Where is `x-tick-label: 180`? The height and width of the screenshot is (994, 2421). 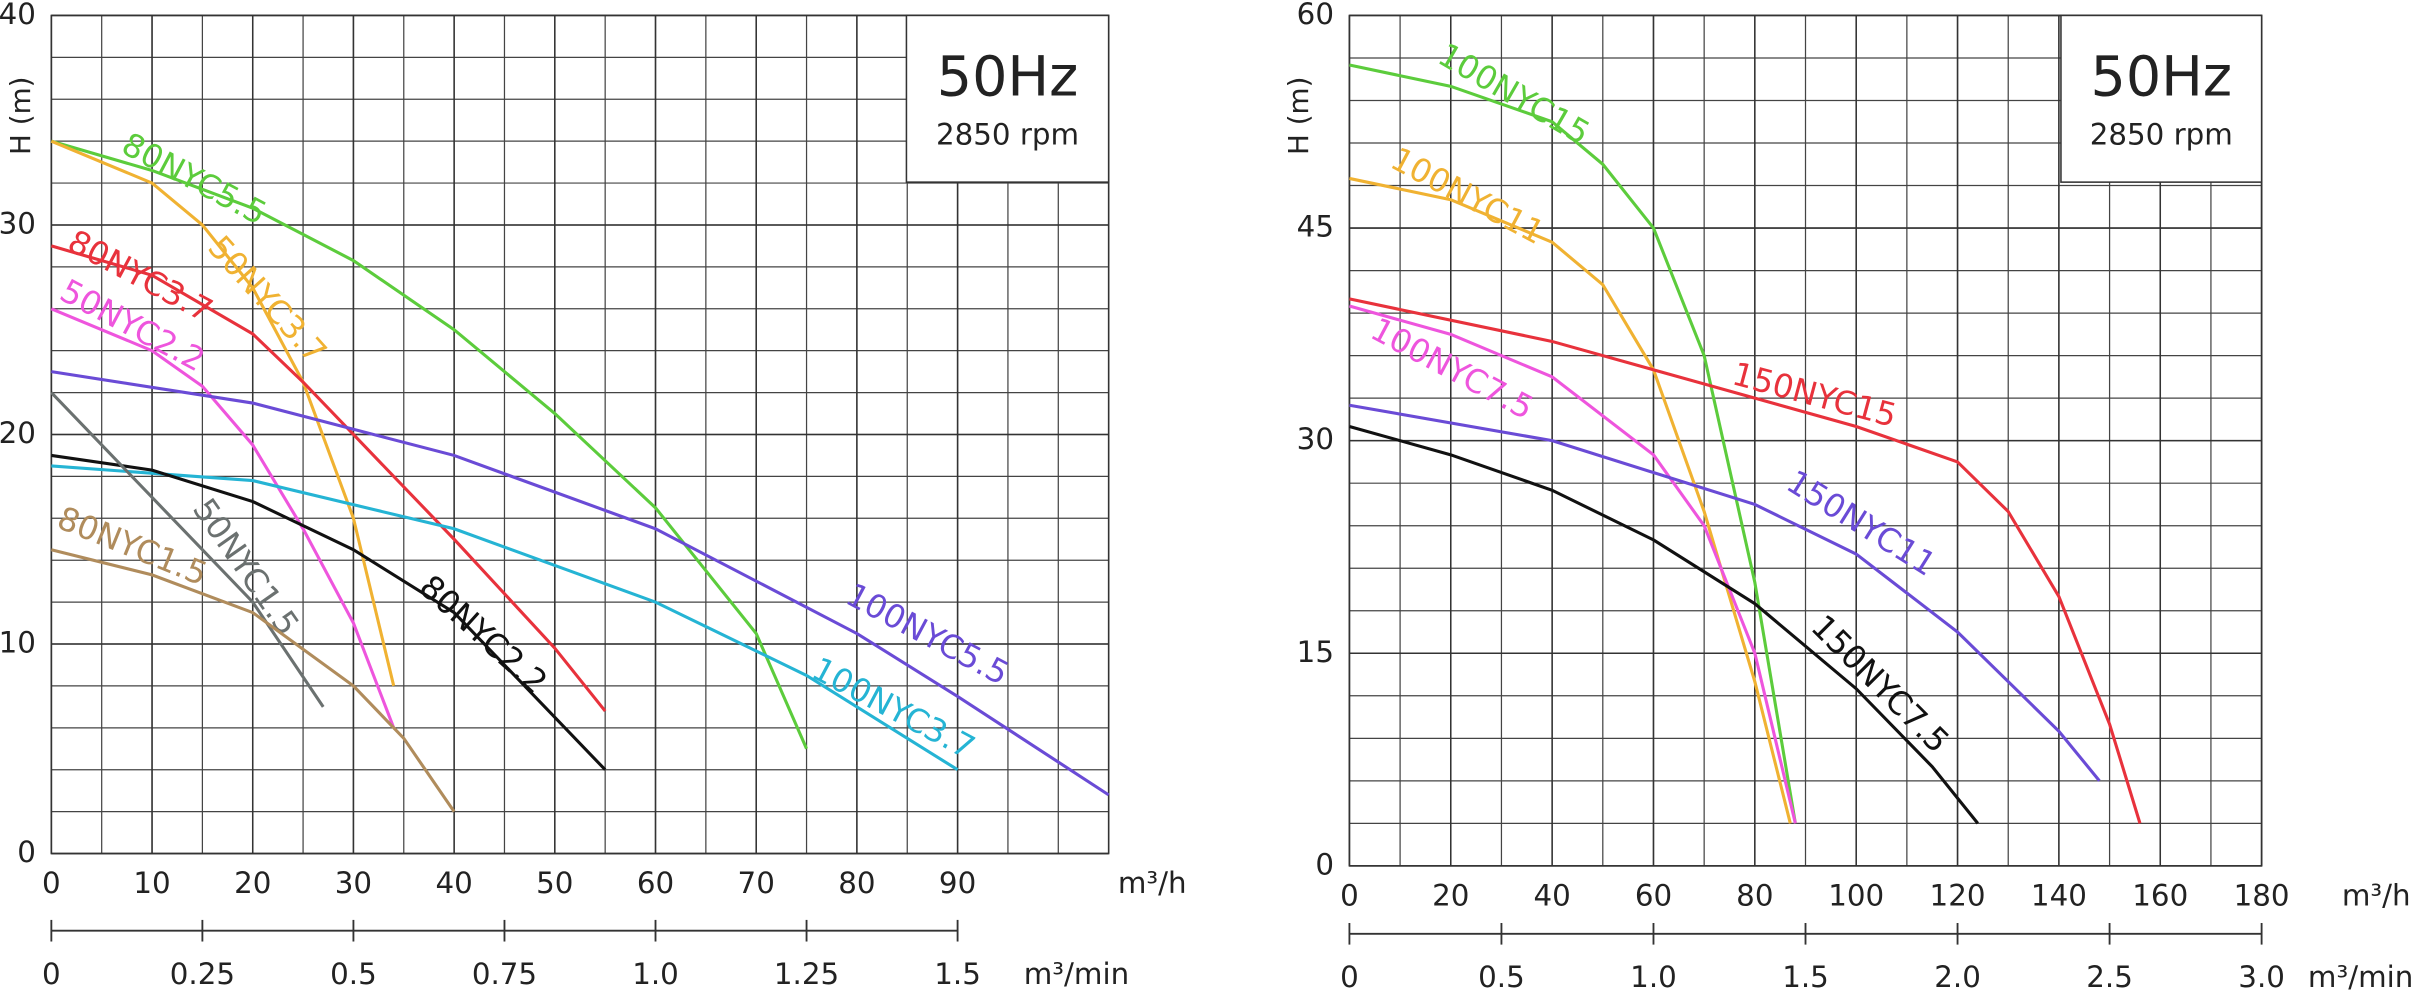
x-tick-label: 180 is located at coordinates (2262, 895).